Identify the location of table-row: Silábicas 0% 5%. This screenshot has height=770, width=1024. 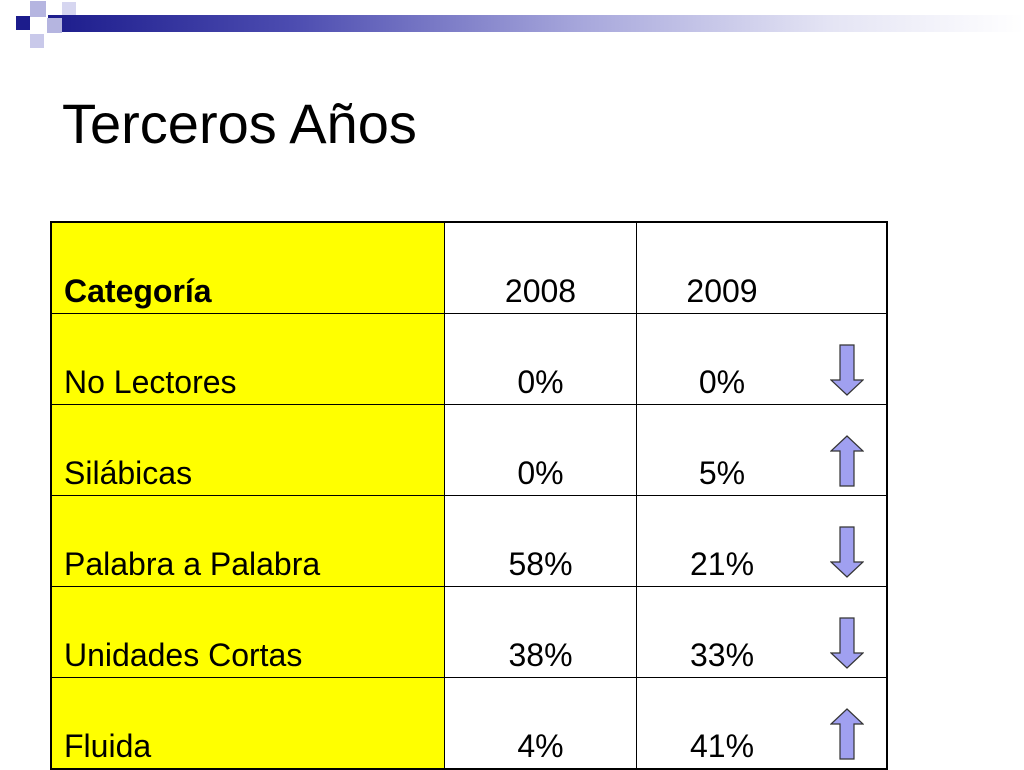
(469, 450).